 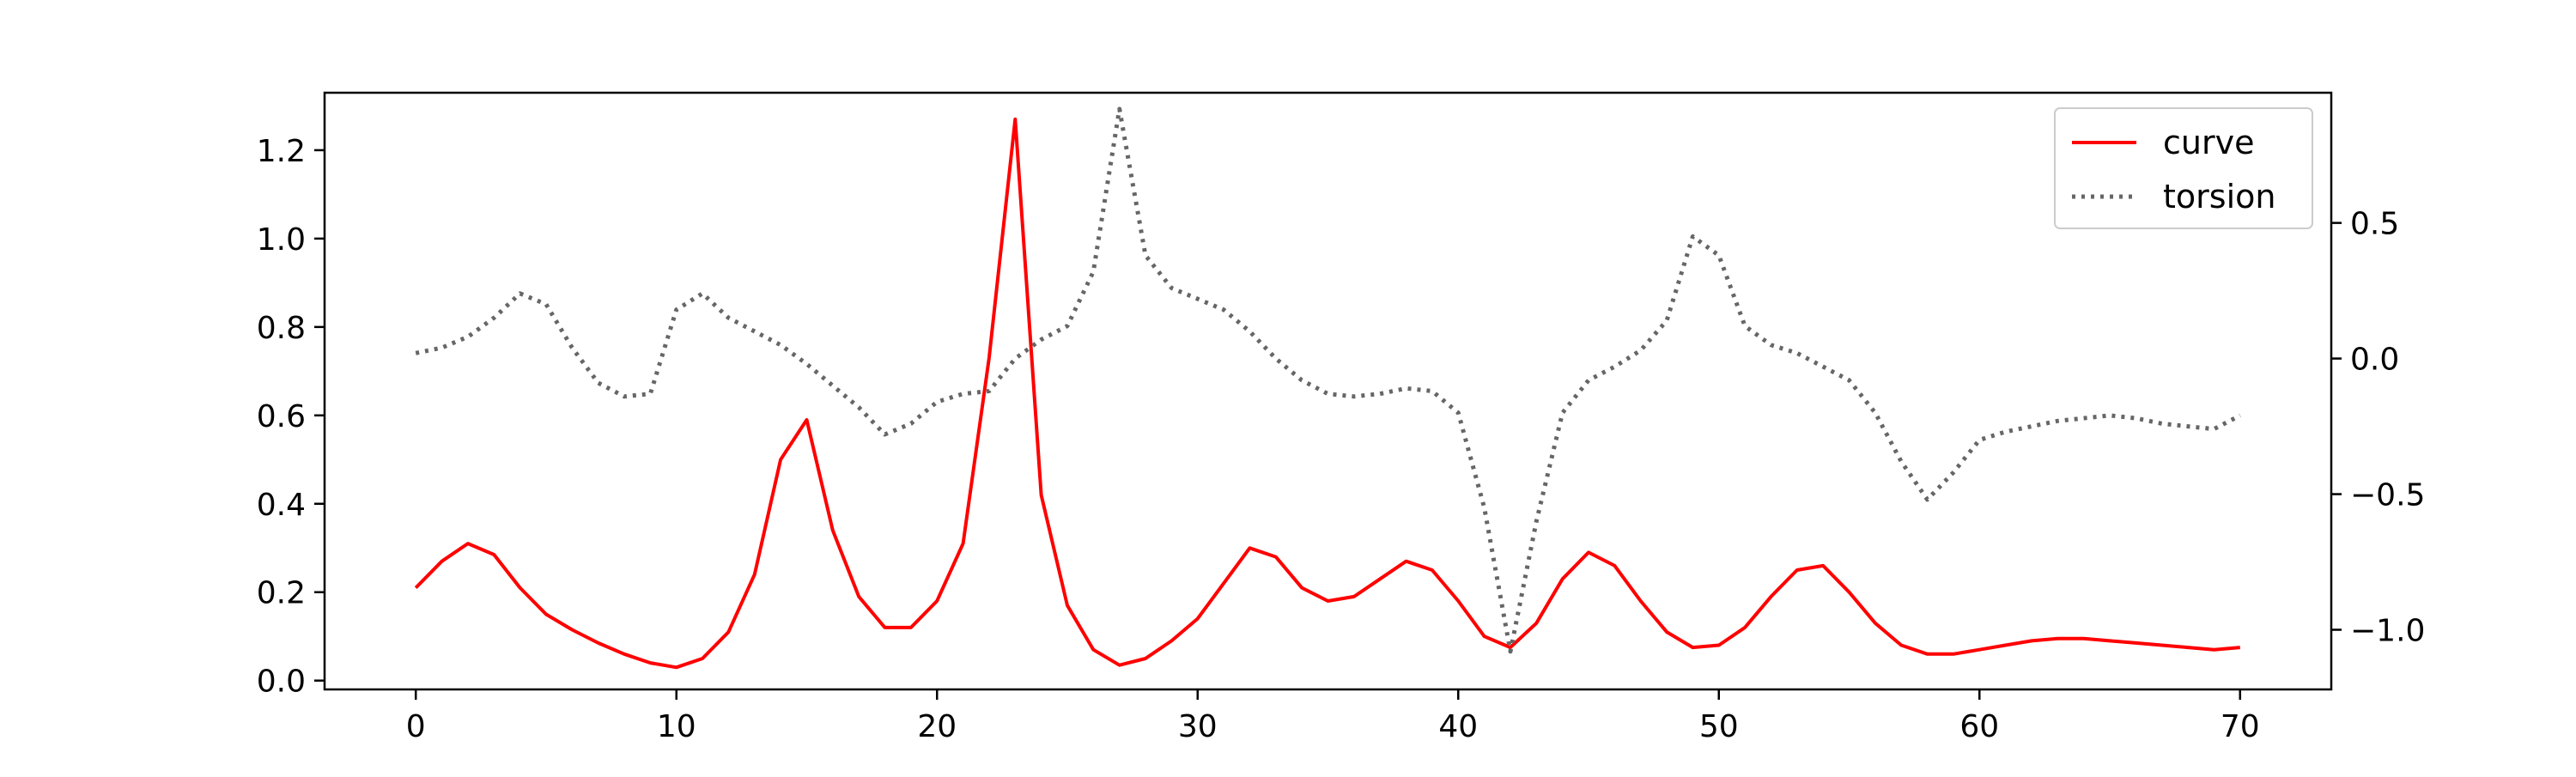 What do you see at coordinates (676, 726) in the screenshot?
I see `x-tick-label: 10` at bounding box center [676, 726].